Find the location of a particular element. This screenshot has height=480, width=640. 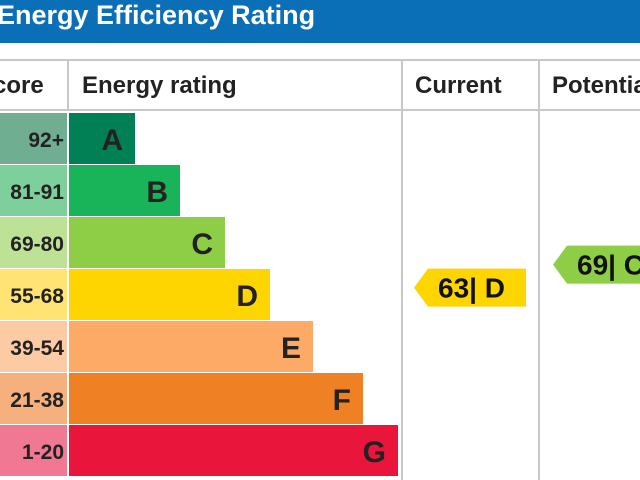

potential-rating-label: 69| C is located at coordinates (608, 265).